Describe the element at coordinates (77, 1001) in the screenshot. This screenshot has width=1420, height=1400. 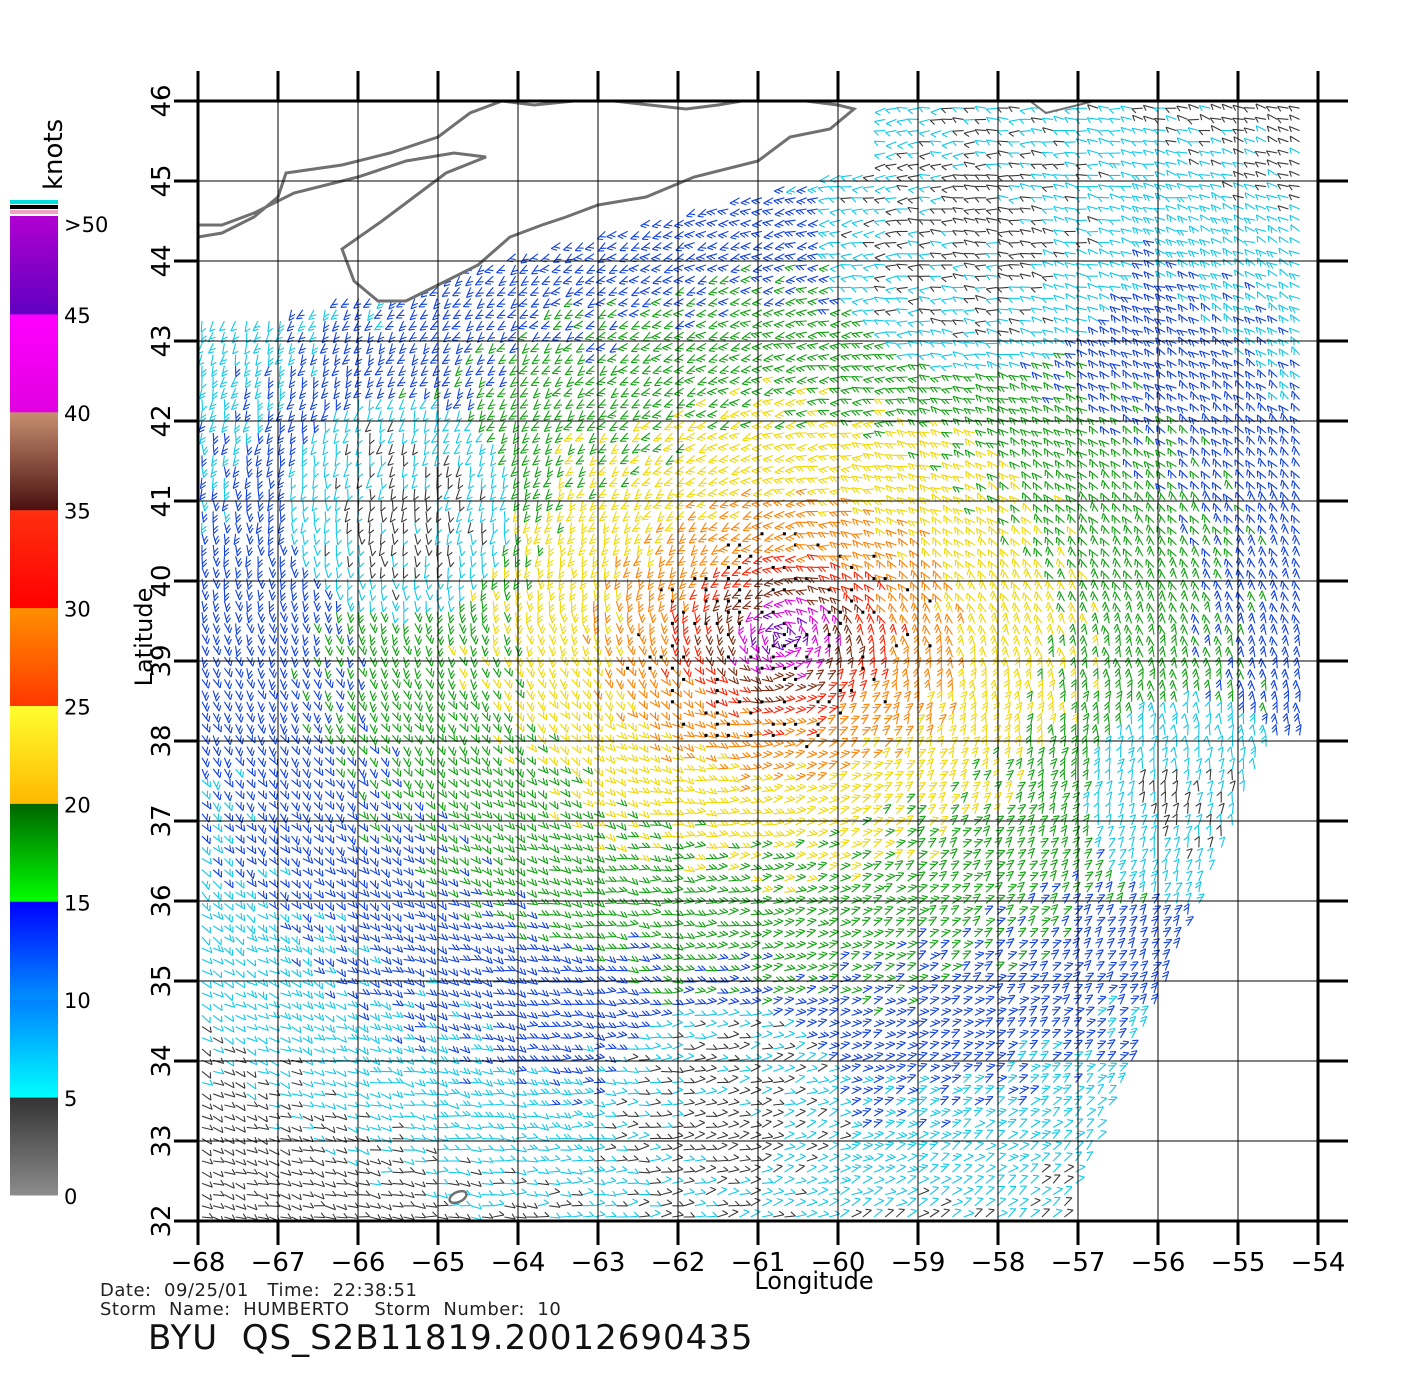
I see `colorbar-tick-label: 10` at that location.